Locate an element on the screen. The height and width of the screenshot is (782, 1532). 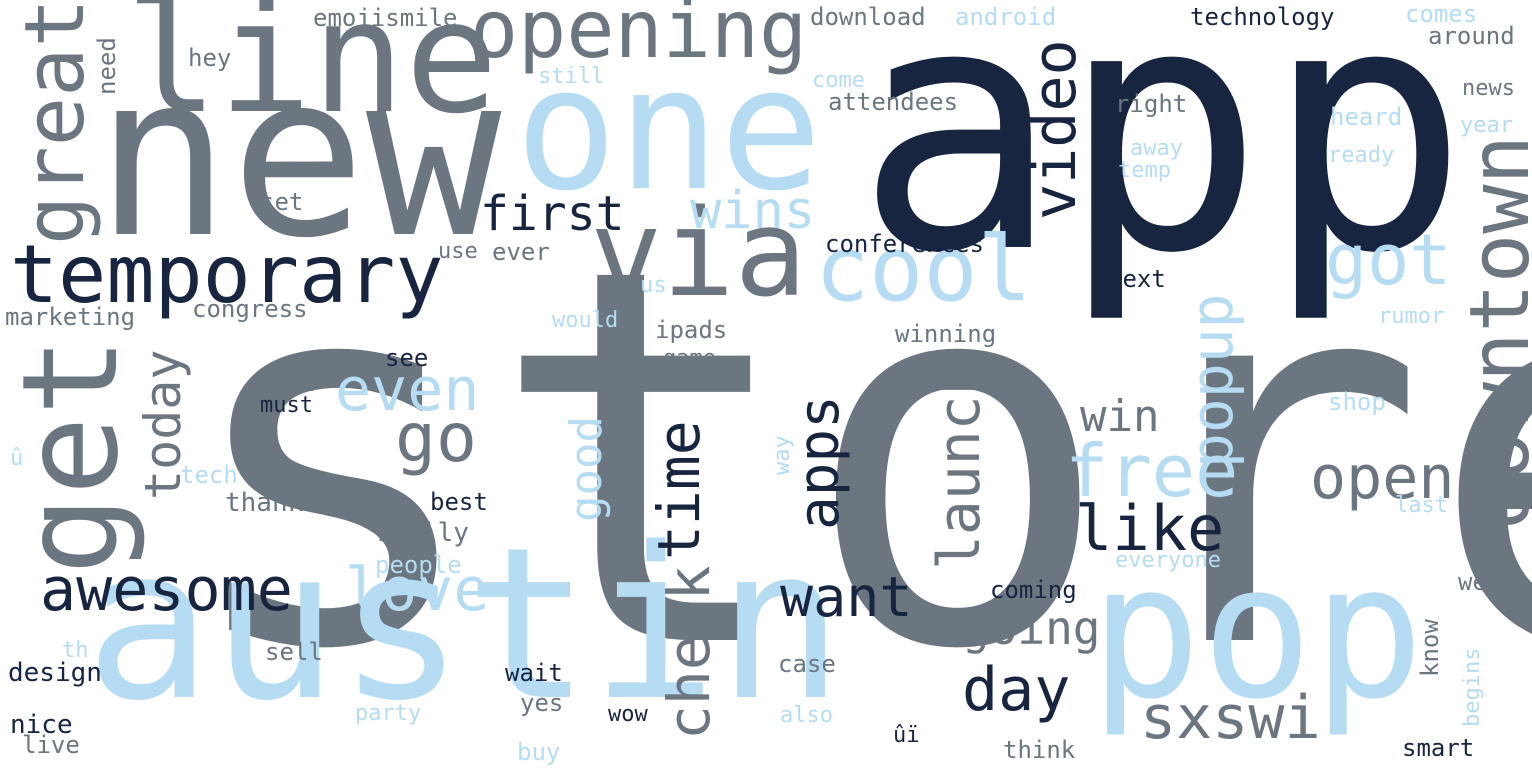
word-shop: shop is located at coordinates (1357, 402).